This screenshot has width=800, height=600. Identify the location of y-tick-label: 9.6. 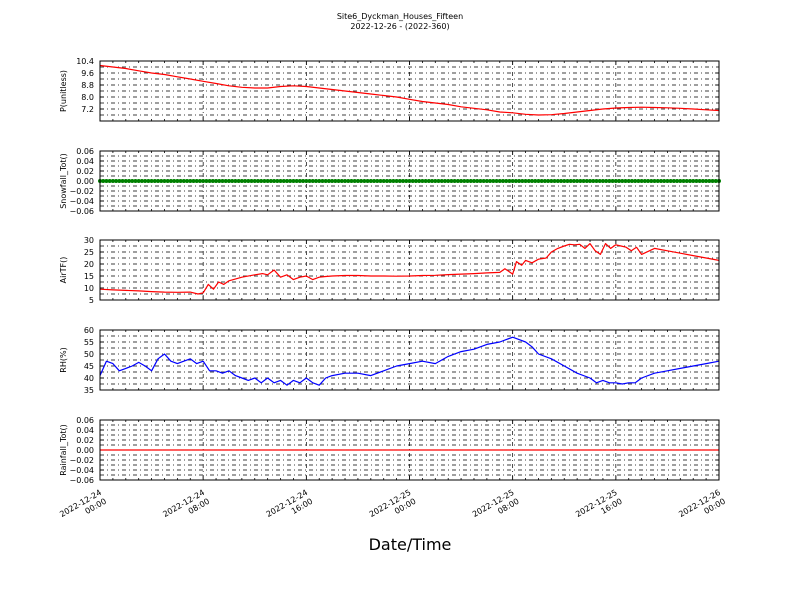
(87, 73).